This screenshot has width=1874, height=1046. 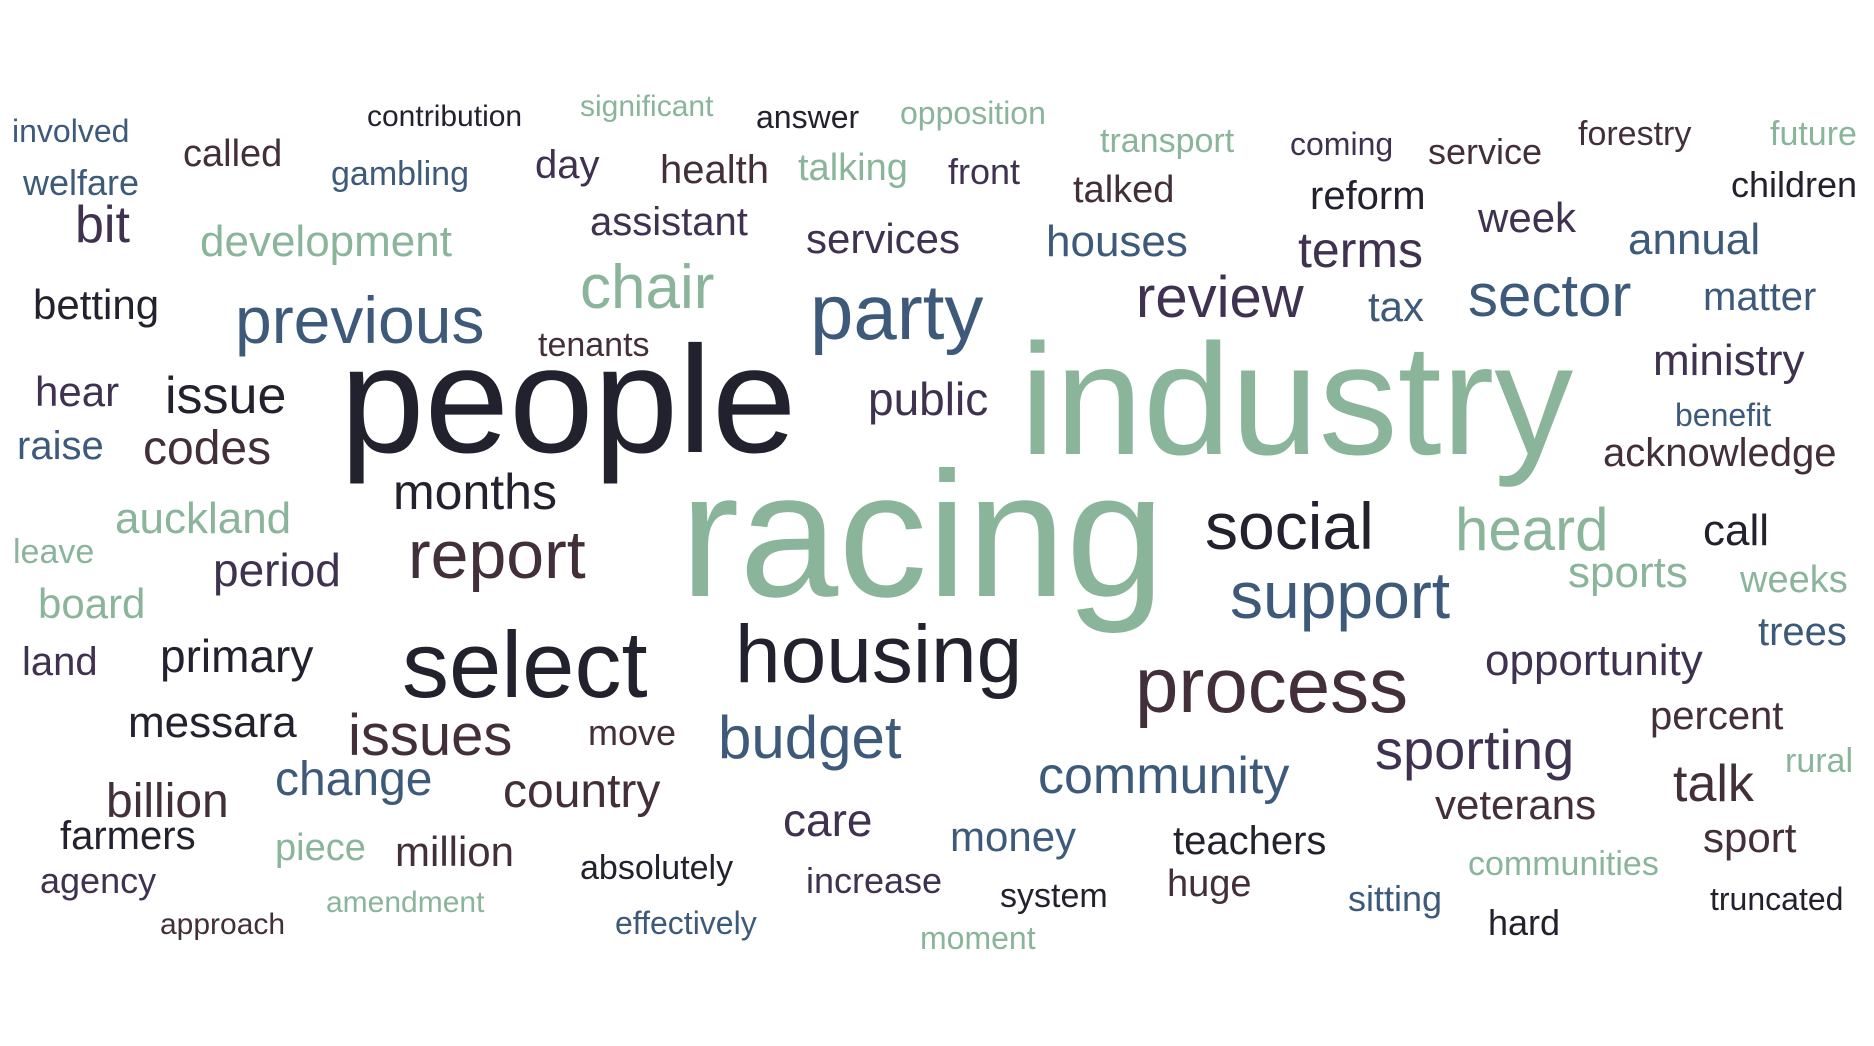 I want to click on word-racing: racing, so click(x=922, y=534).